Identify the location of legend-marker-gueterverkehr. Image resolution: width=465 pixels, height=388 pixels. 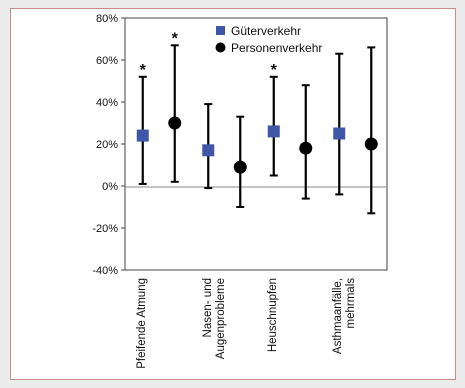
(220, 30).